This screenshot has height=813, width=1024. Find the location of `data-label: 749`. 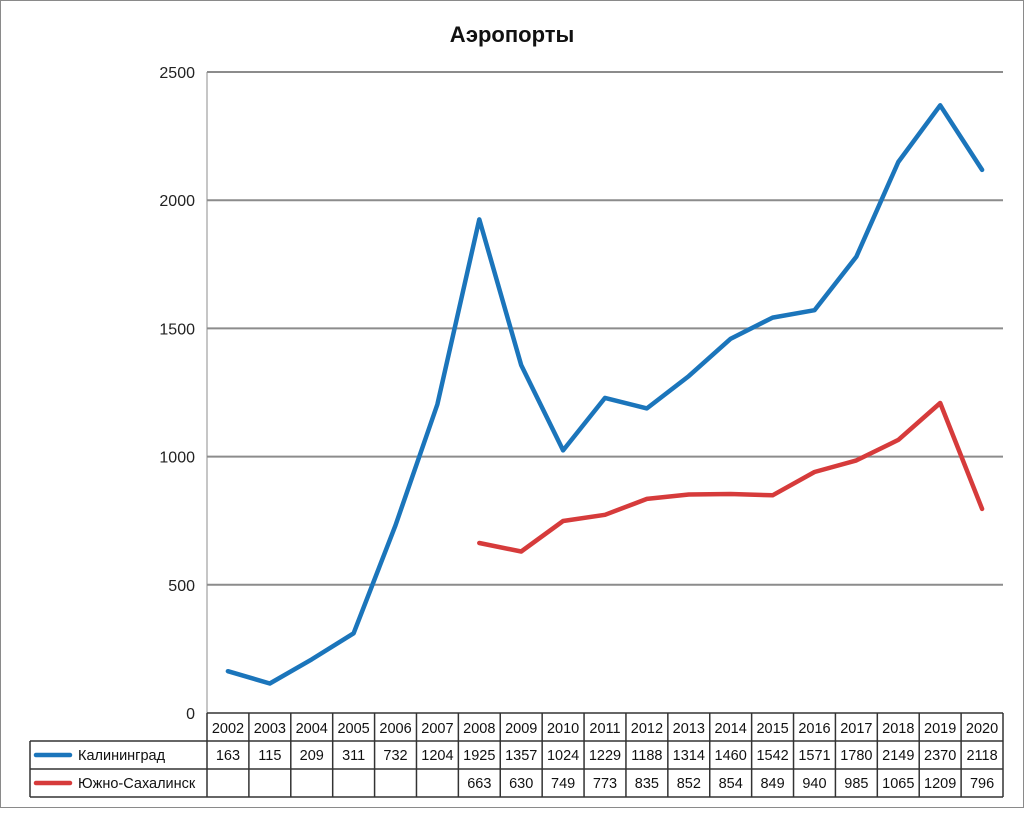

data-label: 749 is located at coordinates (563, 784).